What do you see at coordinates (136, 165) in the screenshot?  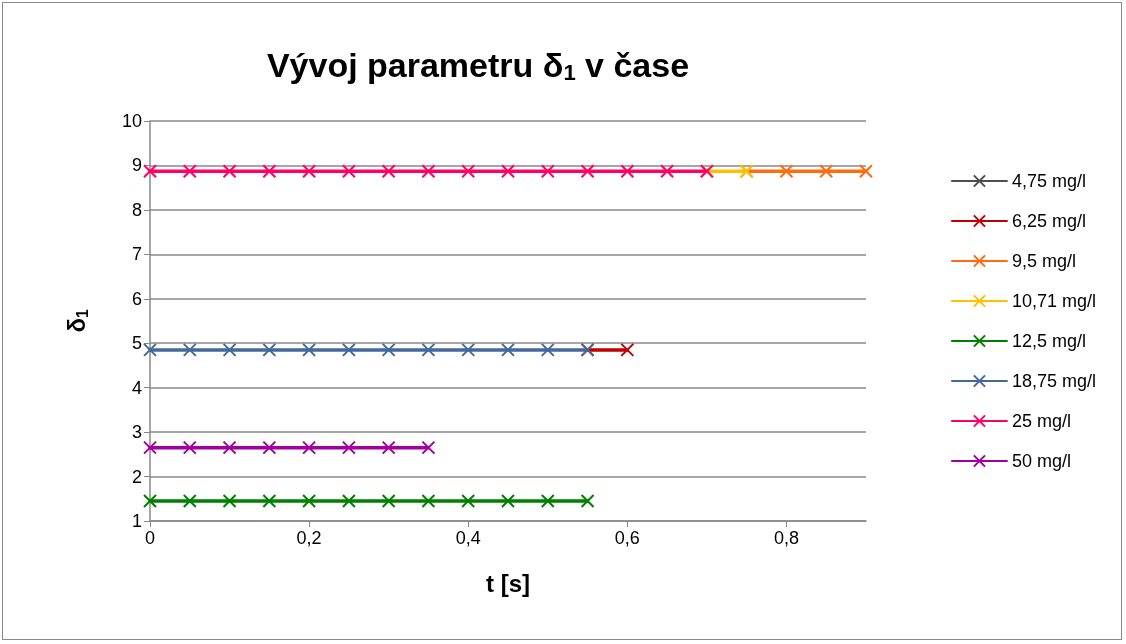 I see `y-tick-label: 9` at bounding box center [136, 165].